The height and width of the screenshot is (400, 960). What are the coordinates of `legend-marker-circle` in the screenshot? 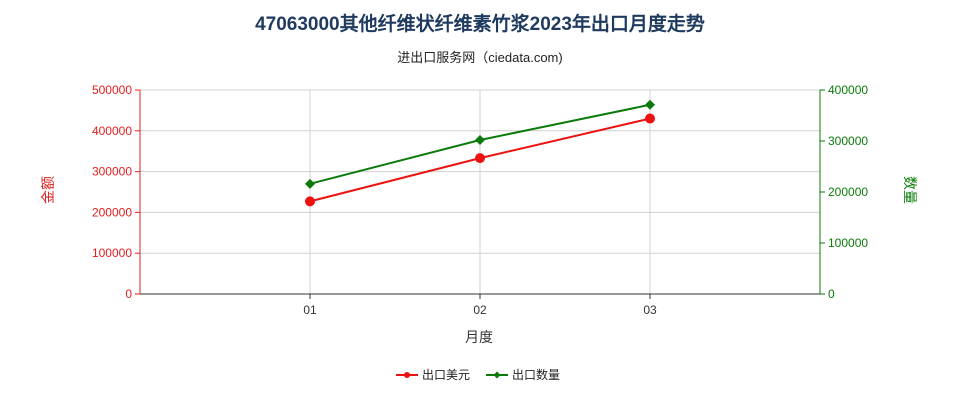 It's located at (407, 375).